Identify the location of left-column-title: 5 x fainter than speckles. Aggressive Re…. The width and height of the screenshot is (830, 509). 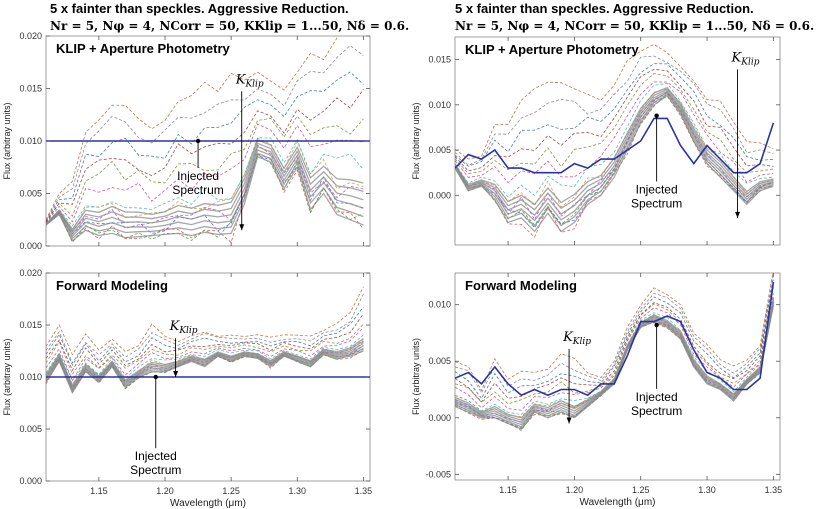
(199, 8).